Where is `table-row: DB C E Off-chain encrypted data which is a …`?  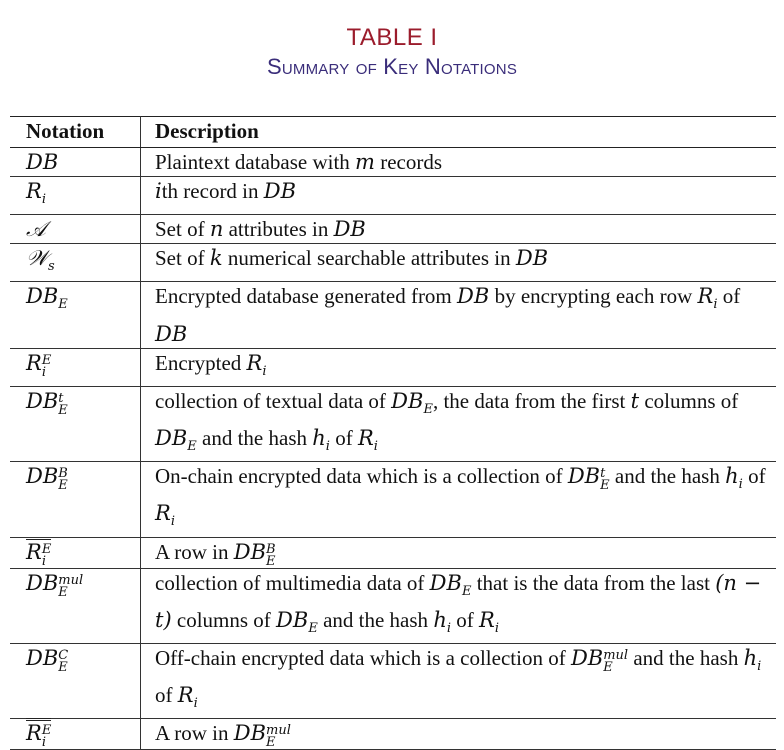
table-row: DB C E Off-chain encrypted data which is a … is located at coordinates (393, 681).